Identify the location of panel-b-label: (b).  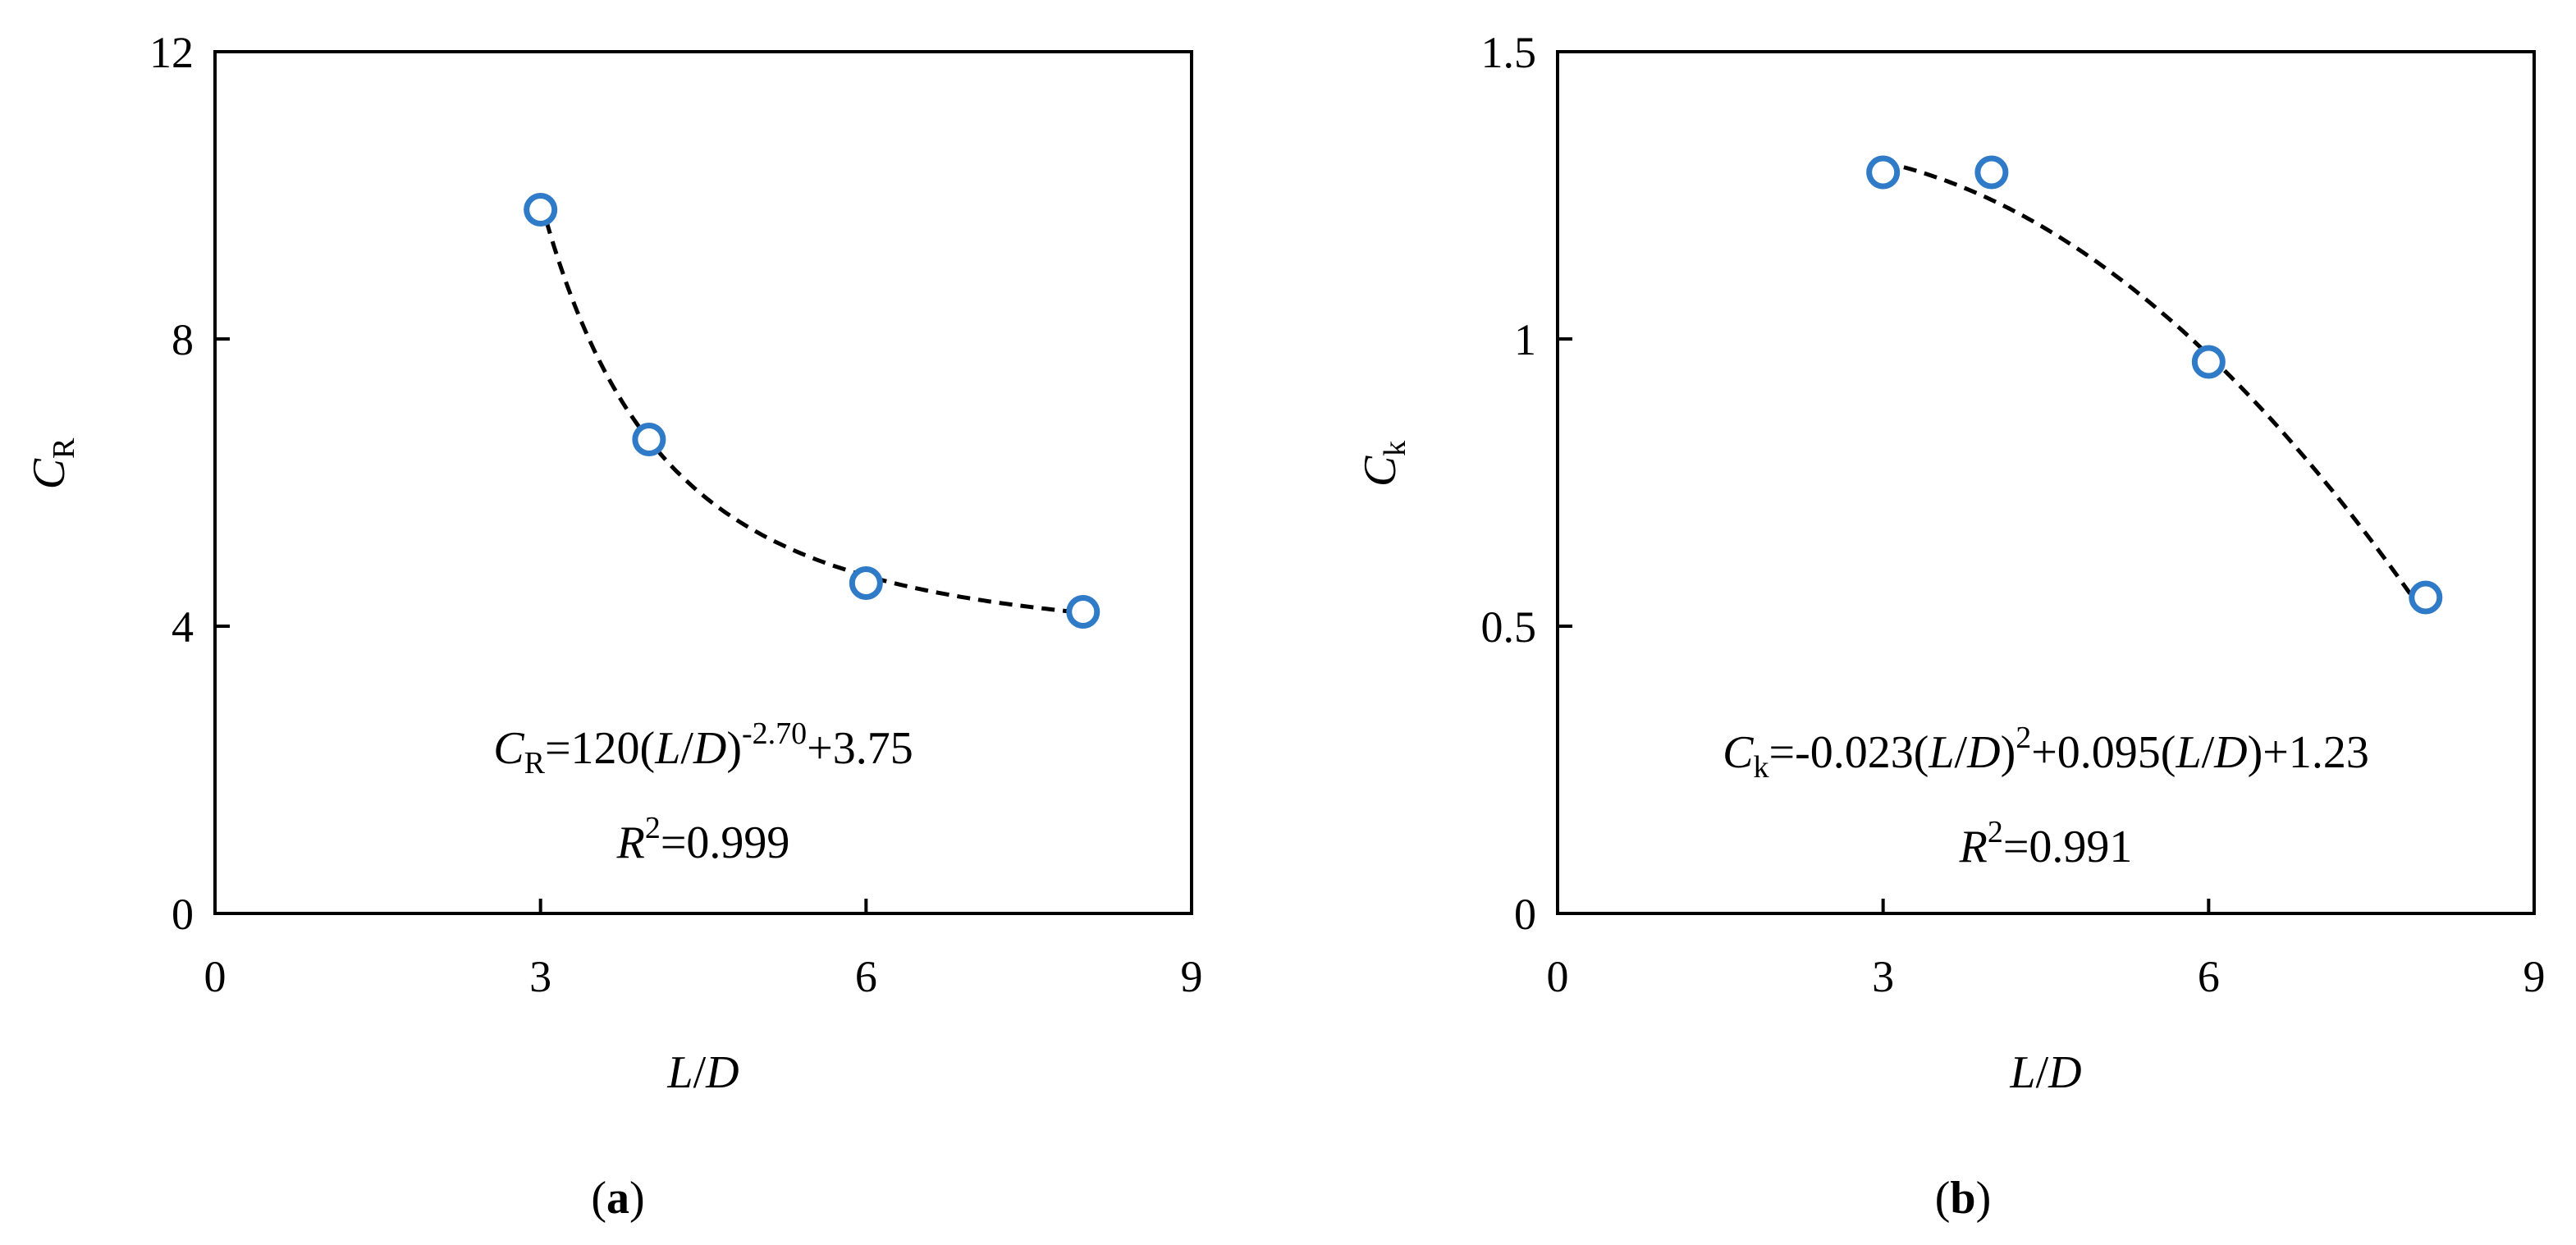
(1963, 1198).